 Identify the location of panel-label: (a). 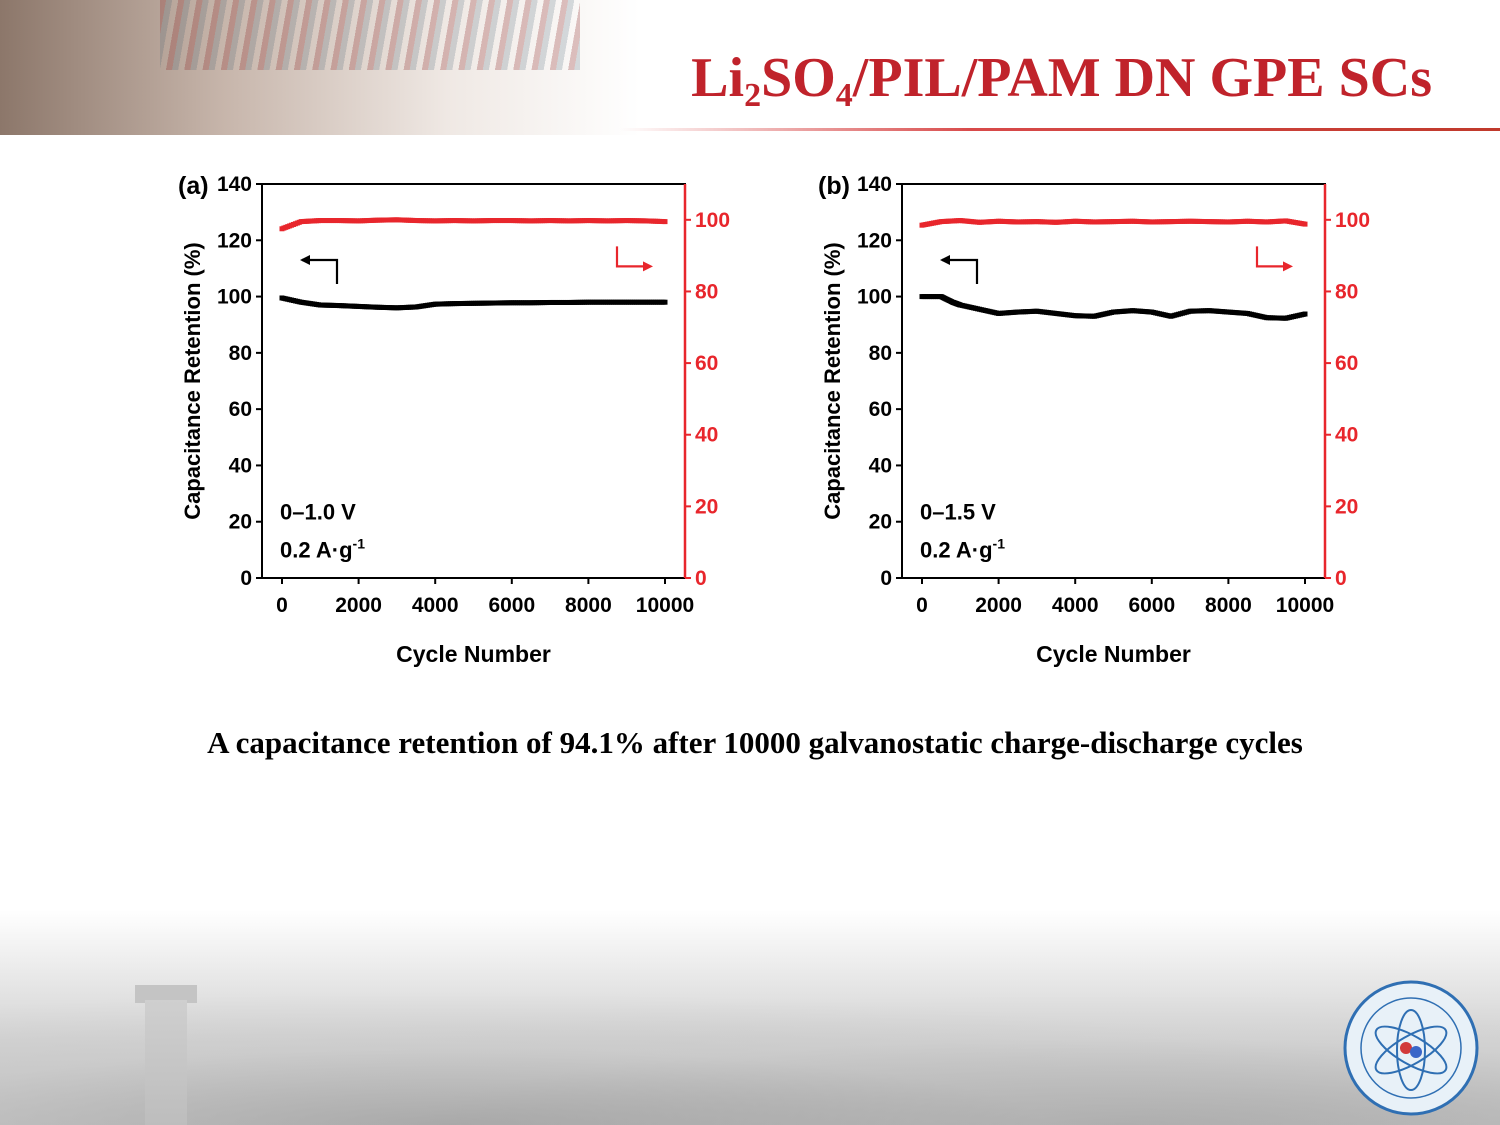
(193, 186).